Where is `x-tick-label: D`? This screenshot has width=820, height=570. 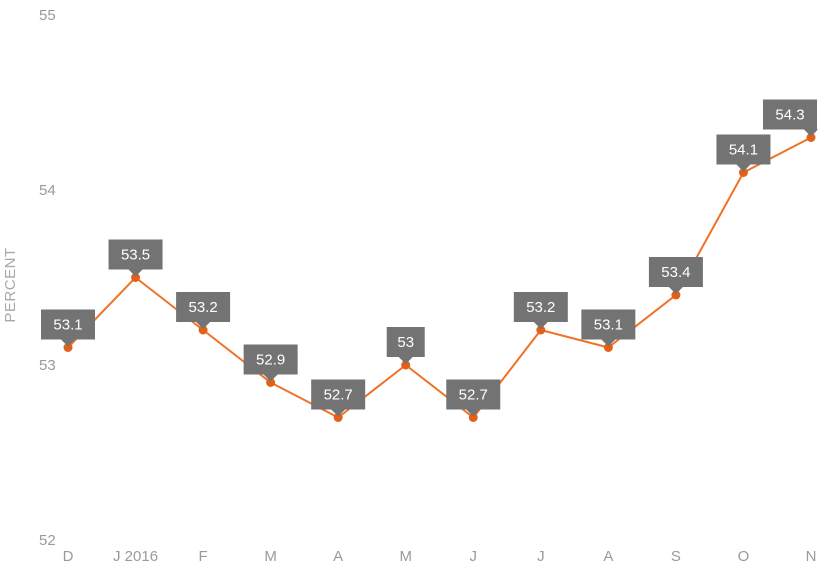
x-tick-label: D is located at coordinates (68, 556).